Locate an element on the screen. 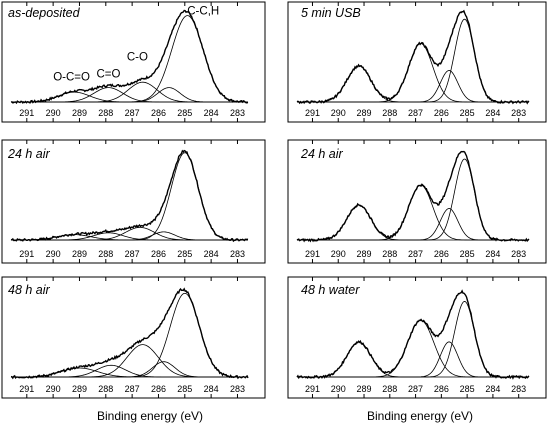 Image resolution: width=550 pixels, height=433 pixels. peak-label: C=O is located at coordinates (108, 75).